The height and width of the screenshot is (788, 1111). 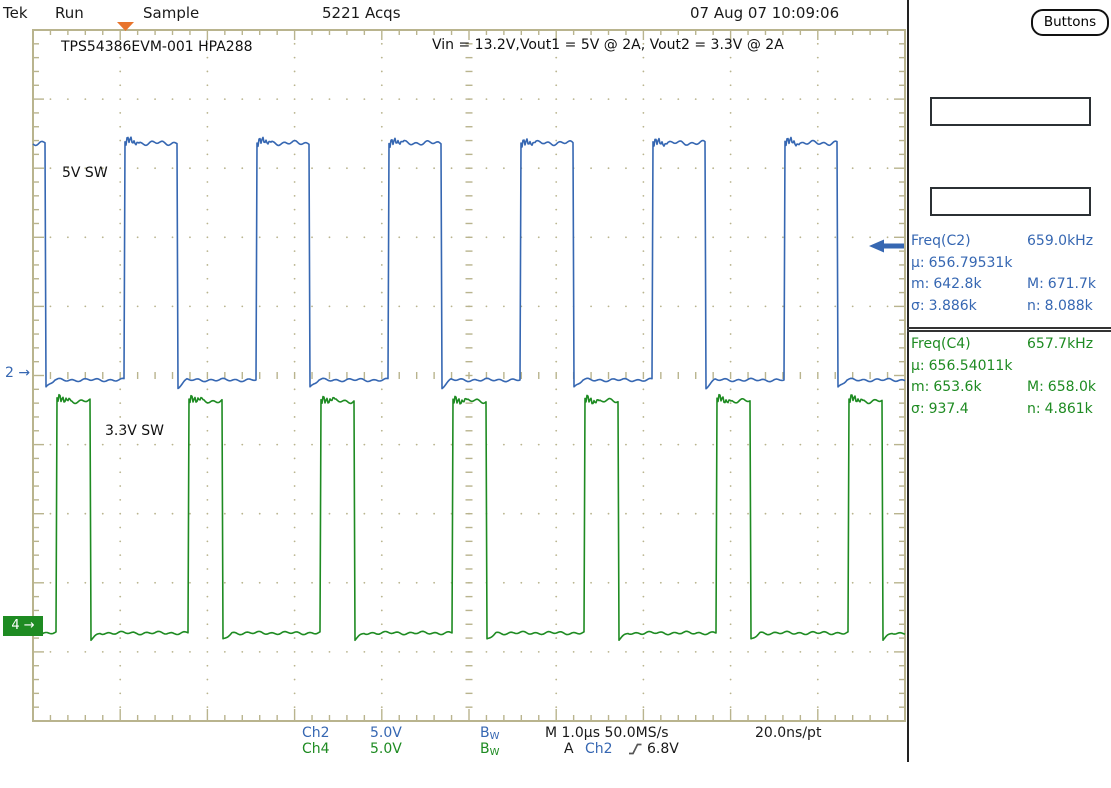 I want to click on right-panel-divider, so click(x=908, y=381).